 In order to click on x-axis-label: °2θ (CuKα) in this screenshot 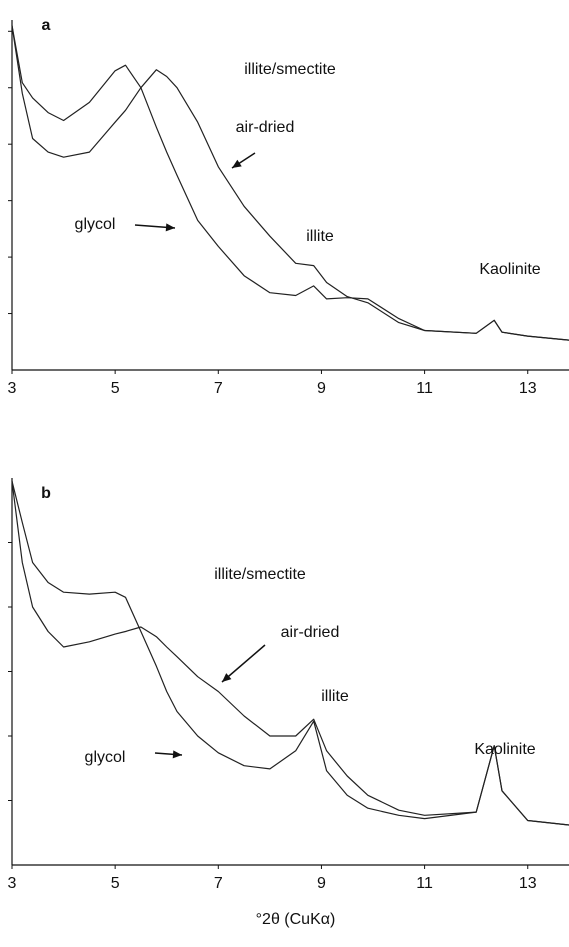, I will do `click(296, 919)`.